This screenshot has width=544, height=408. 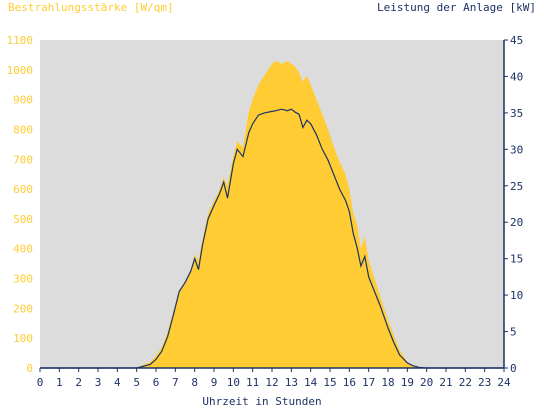 I want to click on x-tick-label: 2, so click(x=78, y=382).